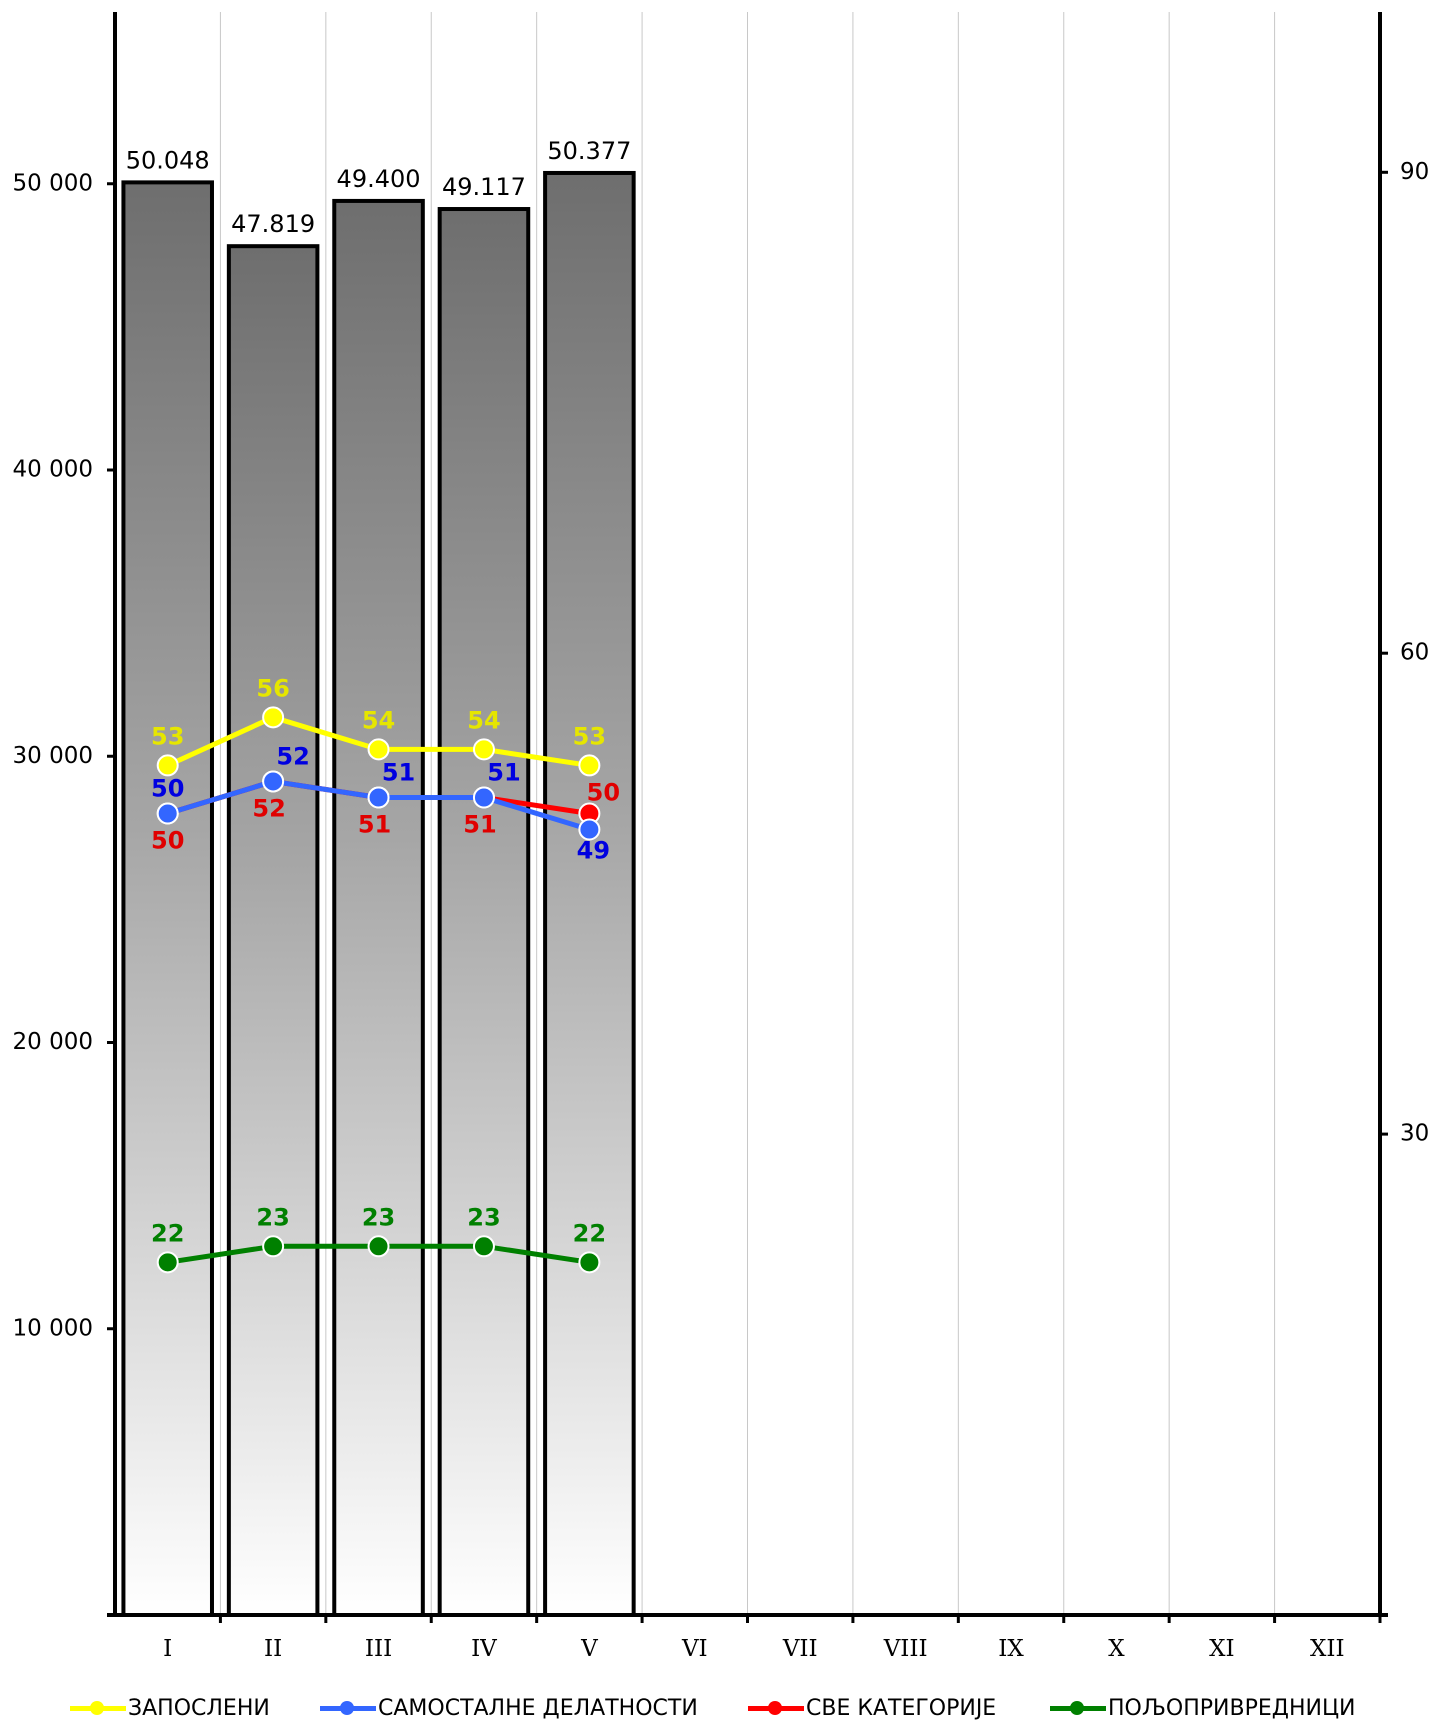 This screenshot has height=1728, width=1440. I want to click on x-tick-label: IX, so click(1011, 1649).